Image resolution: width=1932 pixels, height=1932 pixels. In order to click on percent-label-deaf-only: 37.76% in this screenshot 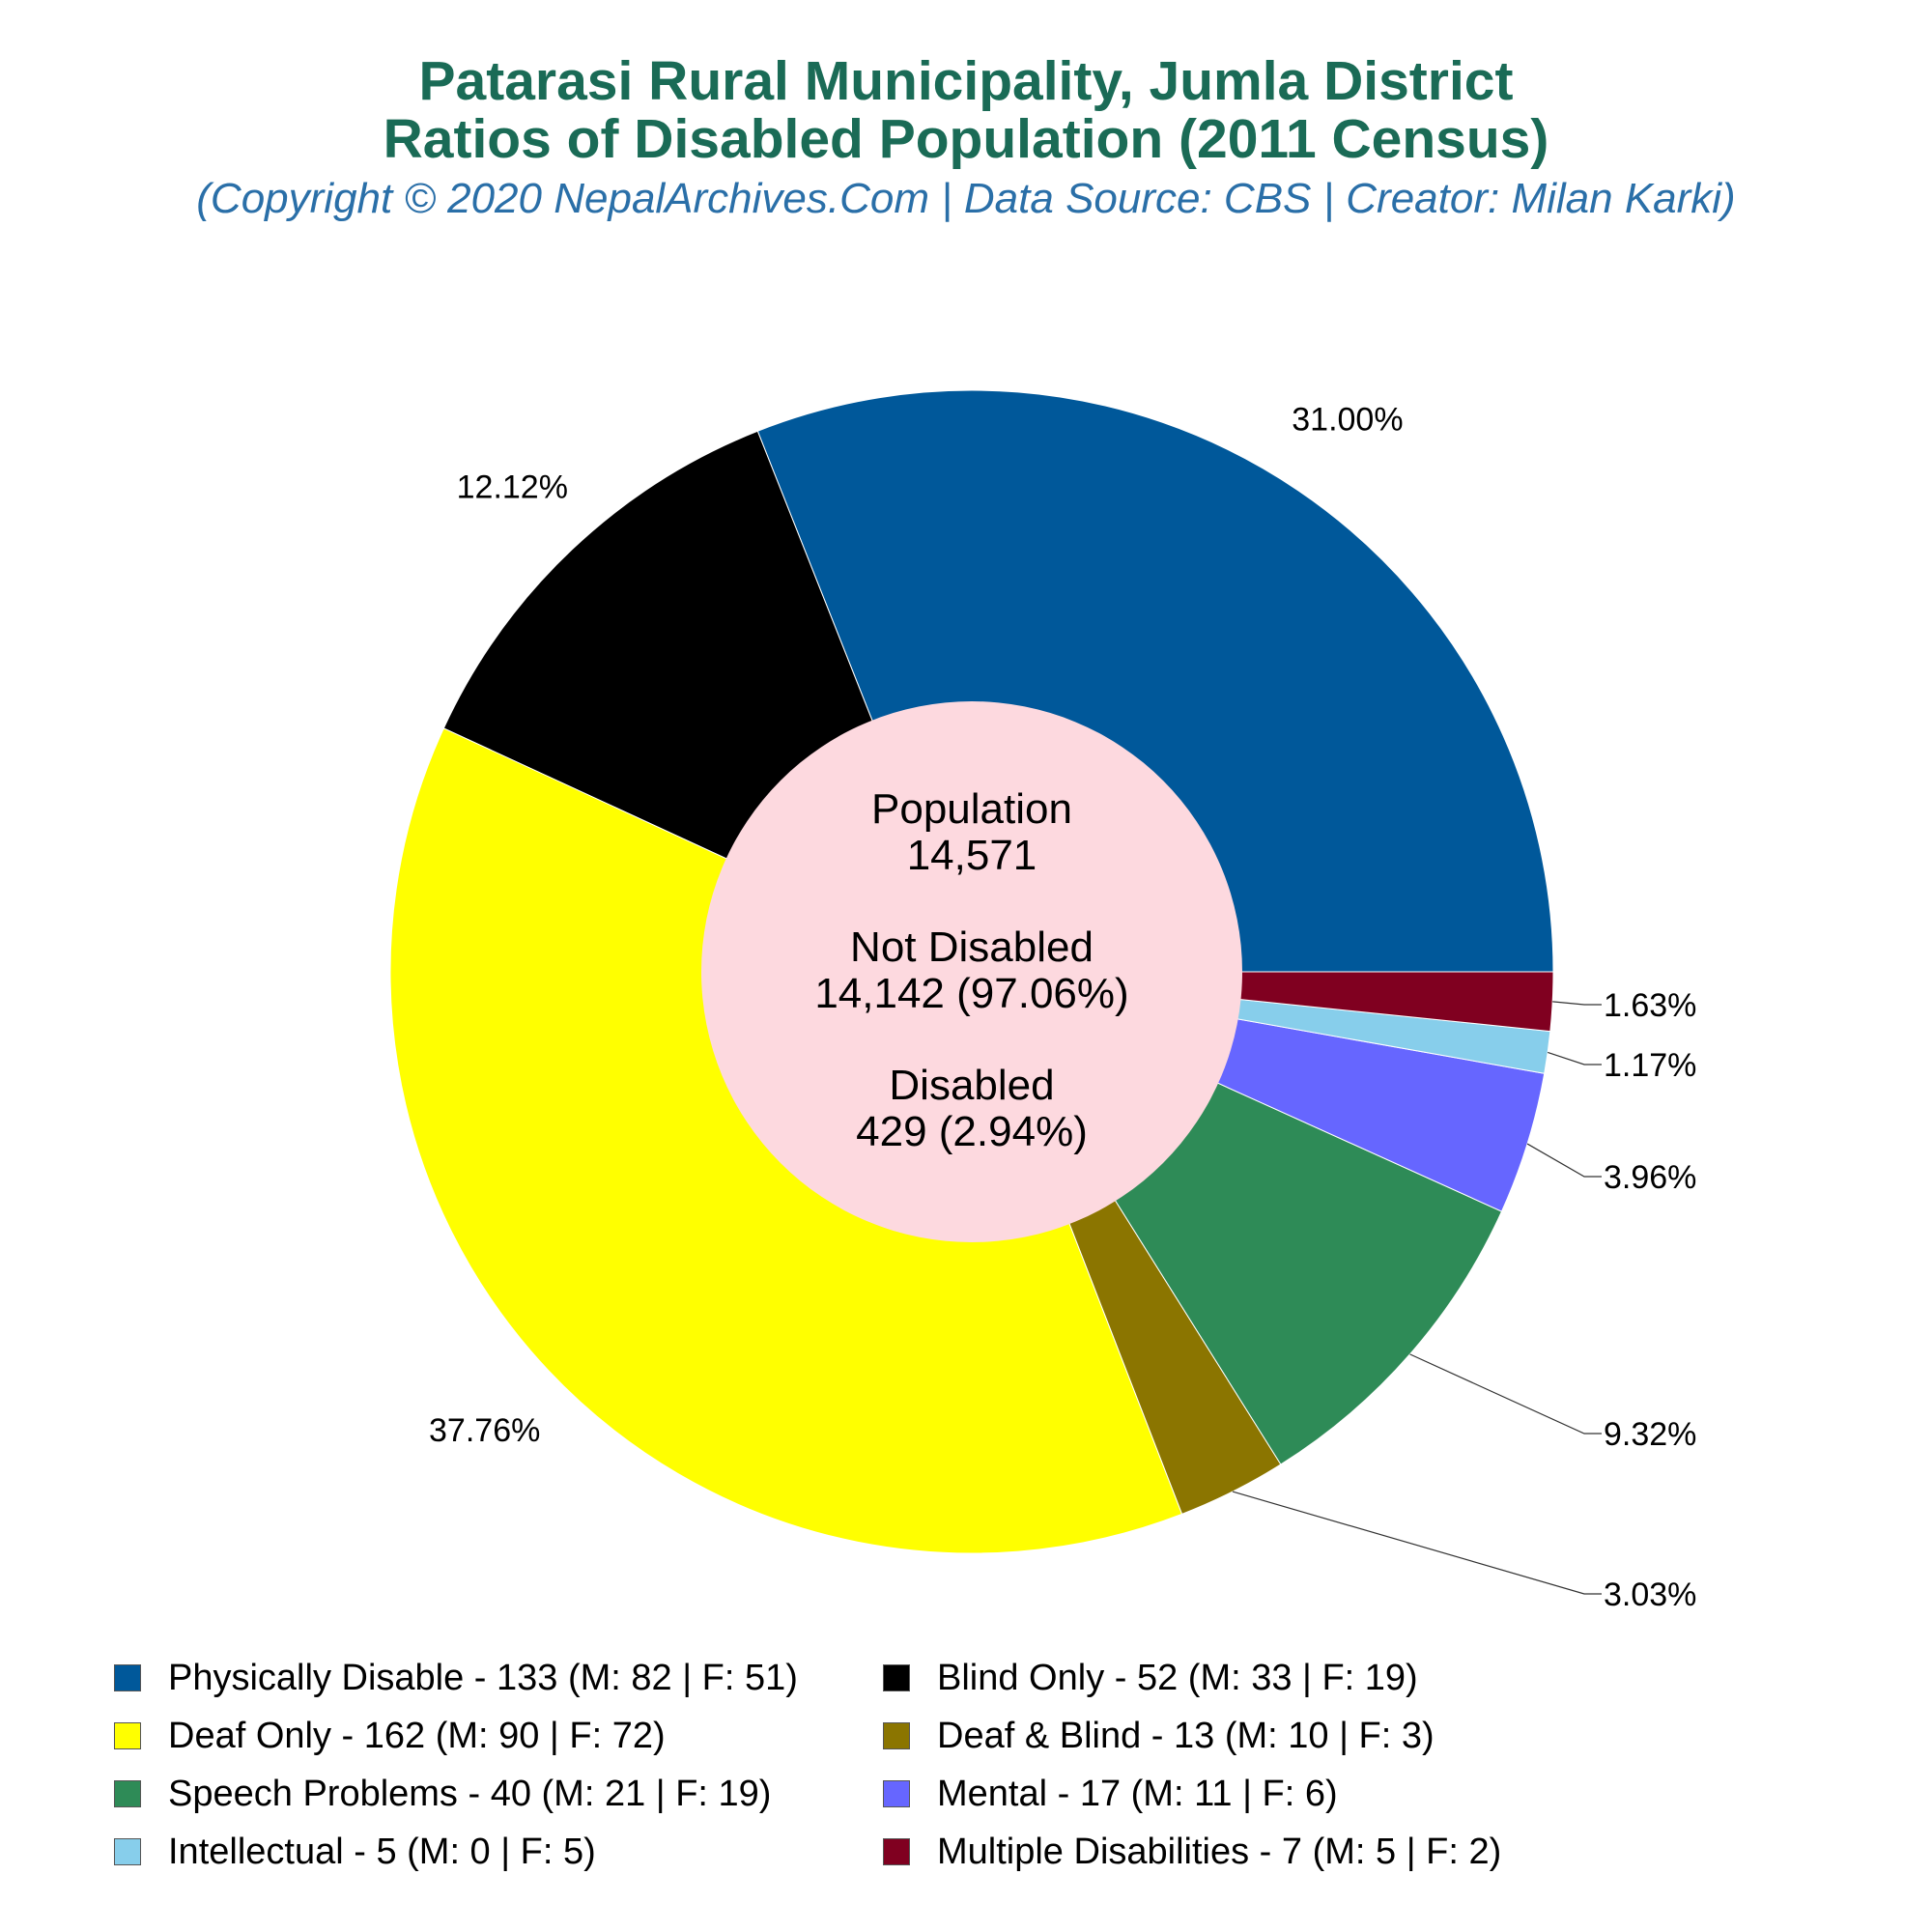, I will do `click(484, 1430)`.